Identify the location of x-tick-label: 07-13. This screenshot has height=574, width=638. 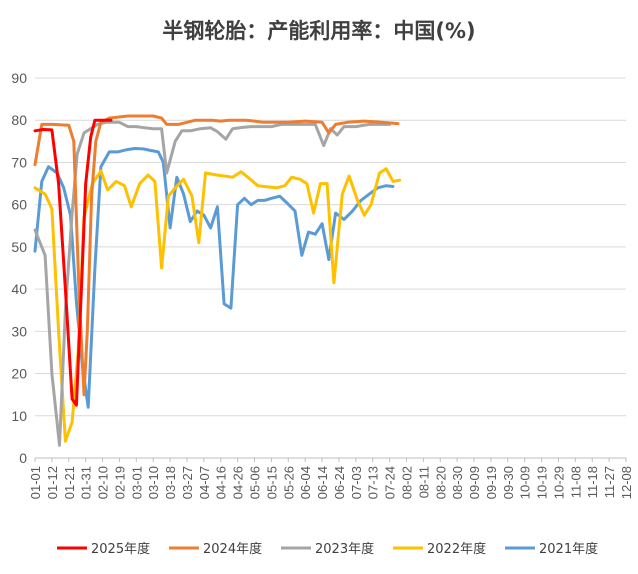
(373, 482).